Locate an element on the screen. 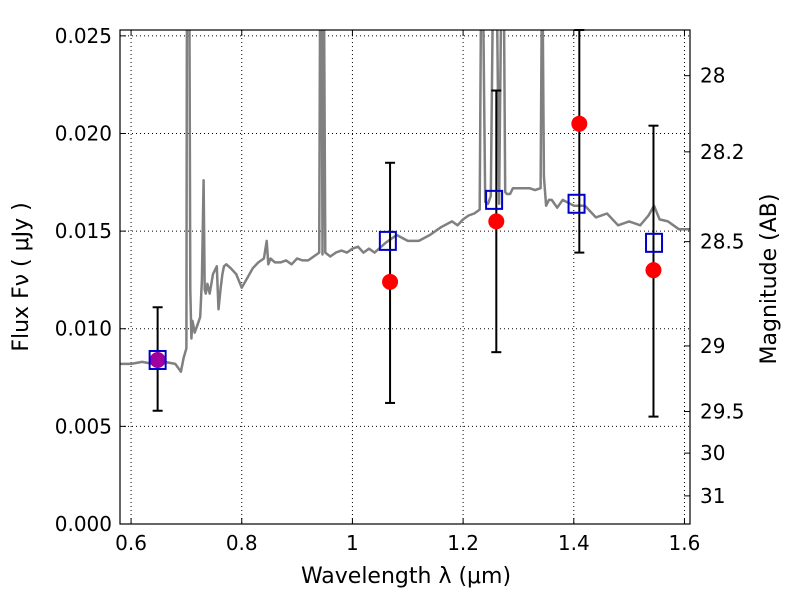 This screenshot has height=600, width=800. y-tick-label: 0.000 is located at coordinates (83, 524).